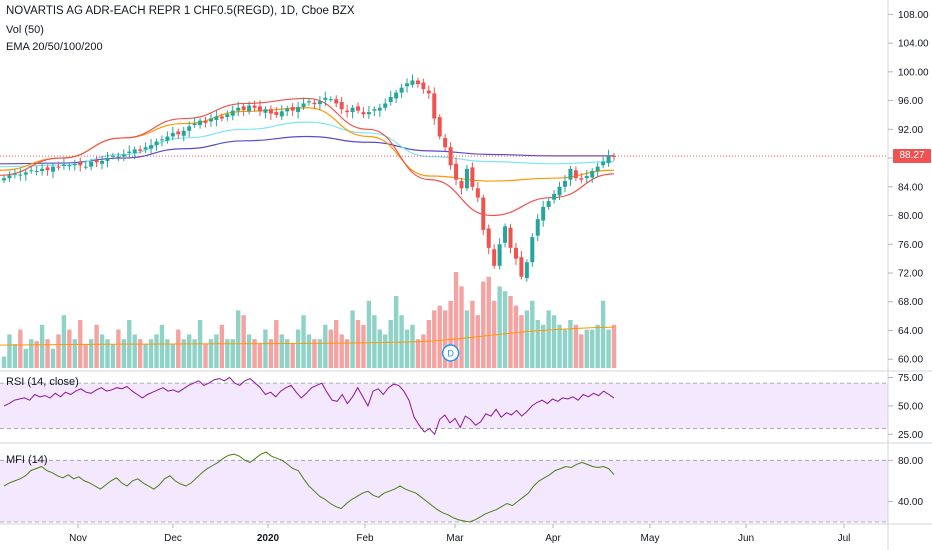  I want to click on rsi-indicator-label: RSI (14, close), so click(42, 382).